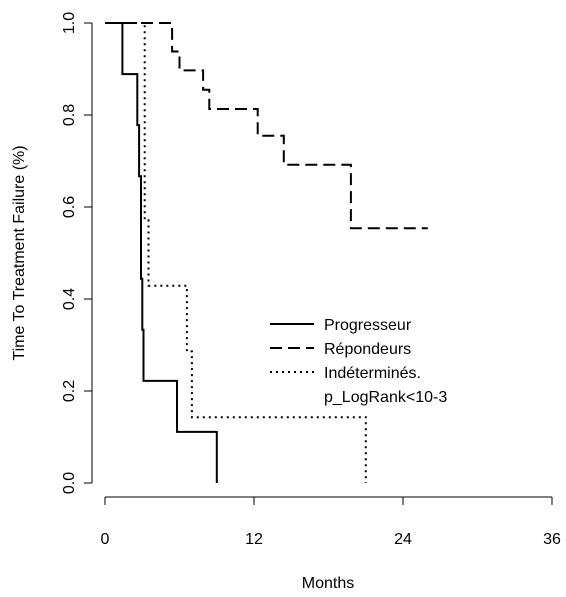  I want to click on y-tick-label: 0.8, so click(69, 115).